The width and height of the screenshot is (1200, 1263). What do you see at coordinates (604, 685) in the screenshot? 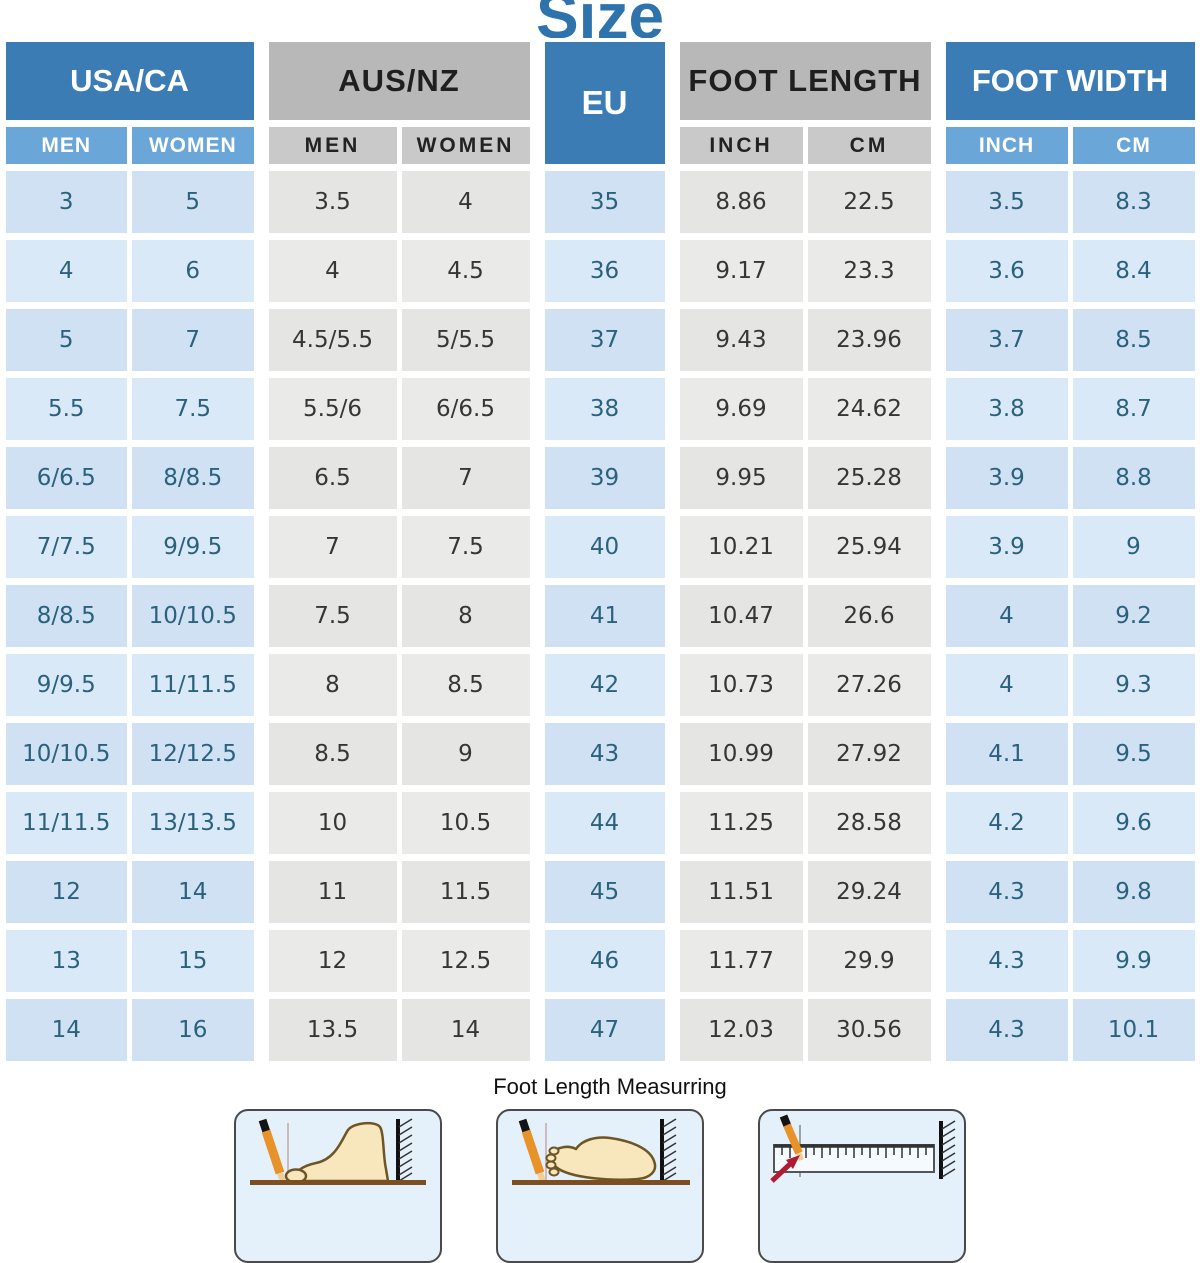
I see `table-cell: 42` at bounding box center [604, 685].